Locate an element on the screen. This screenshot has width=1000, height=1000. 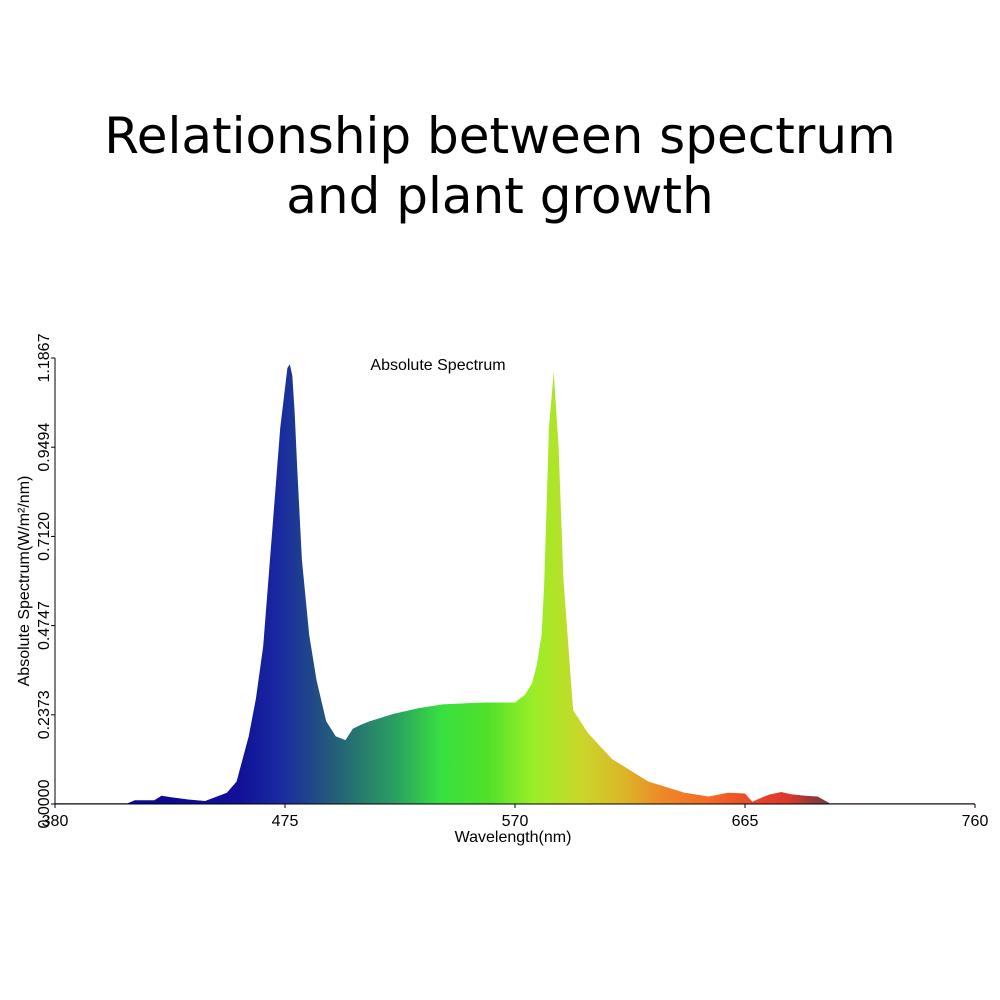
y-tick-label: 0.4747 is located at coordinates (44, 625).